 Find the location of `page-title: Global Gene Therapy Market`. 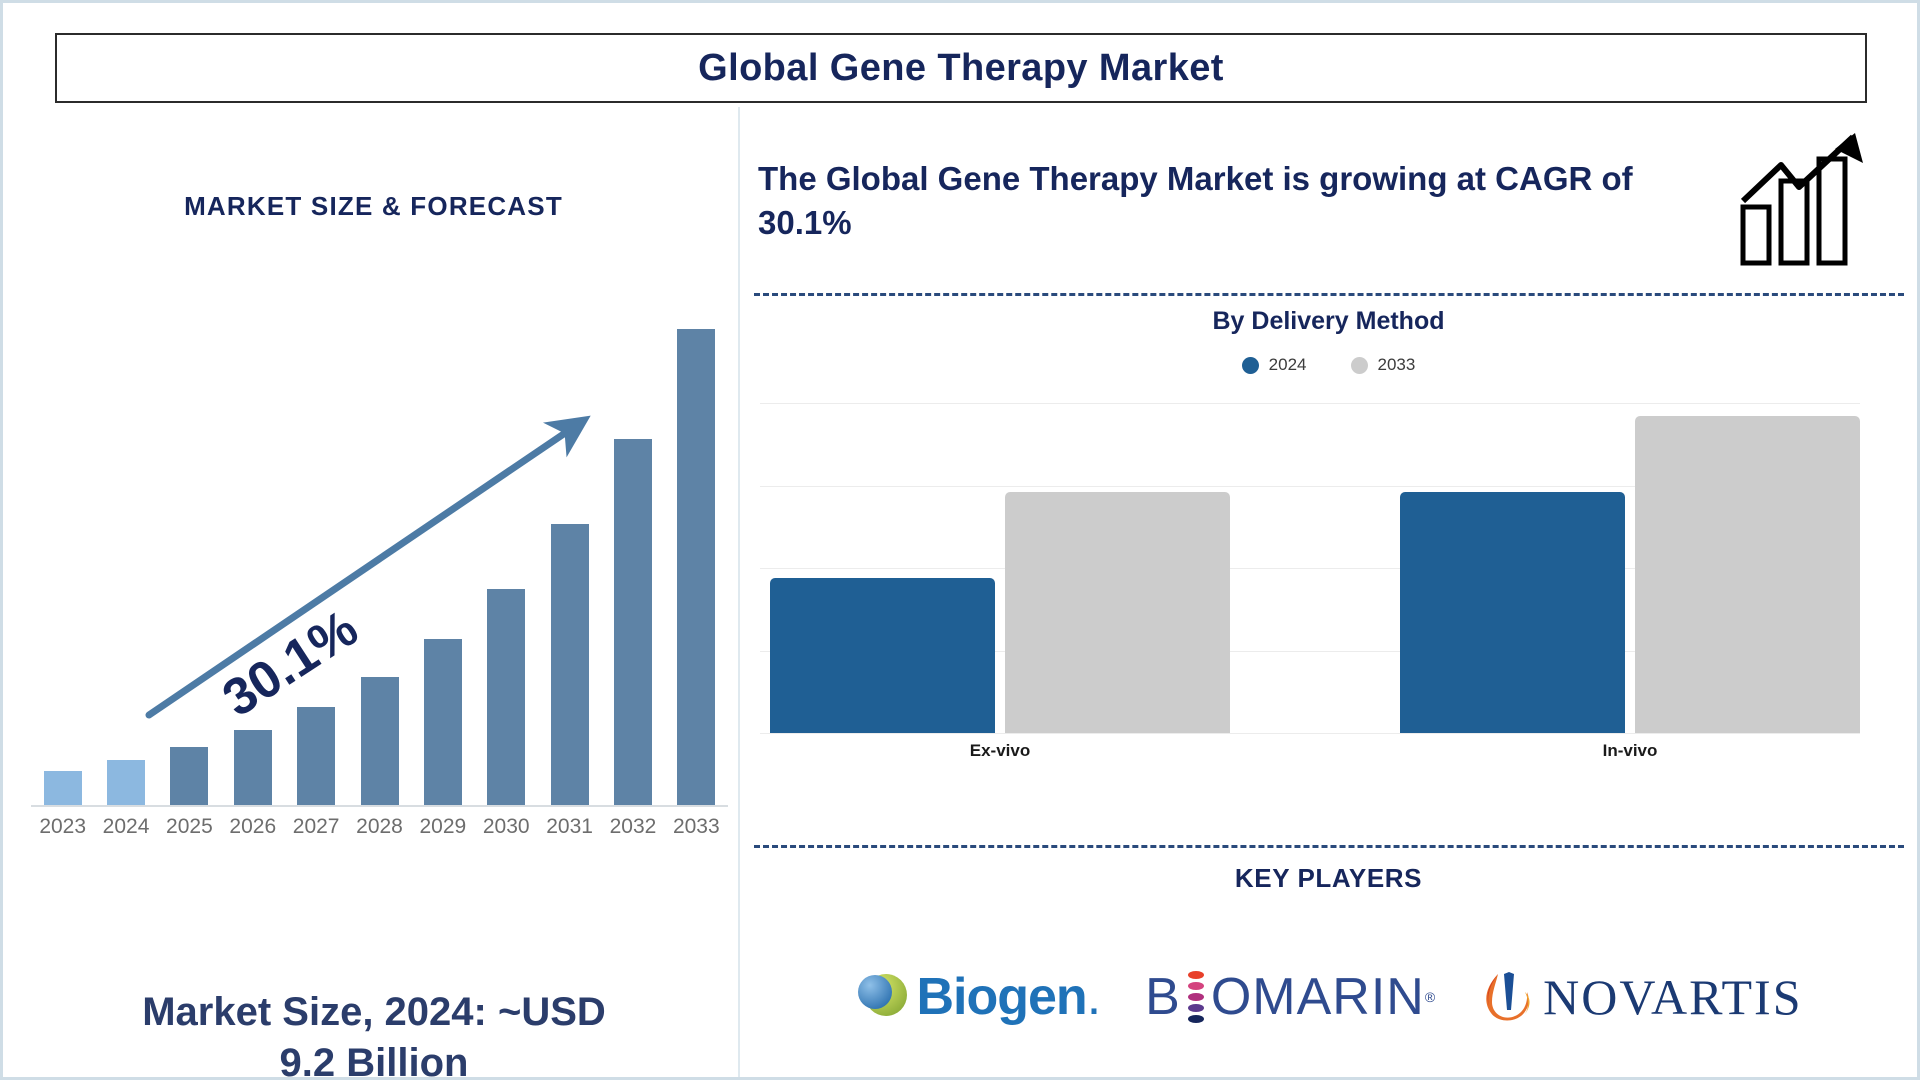

page-title: Global Gene Therapy Market is located at coordinates (961, 67).